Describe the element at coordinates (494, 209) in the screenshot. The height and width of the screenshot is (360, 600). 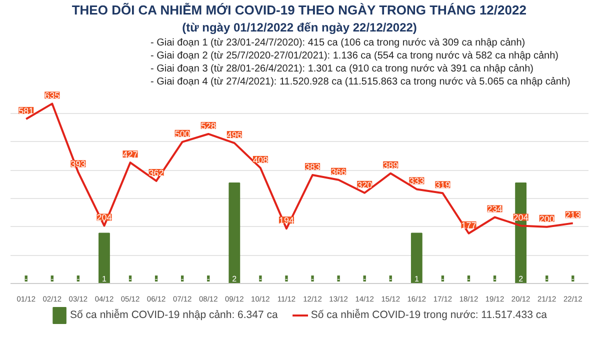
I see `data-label: 234` at that location.